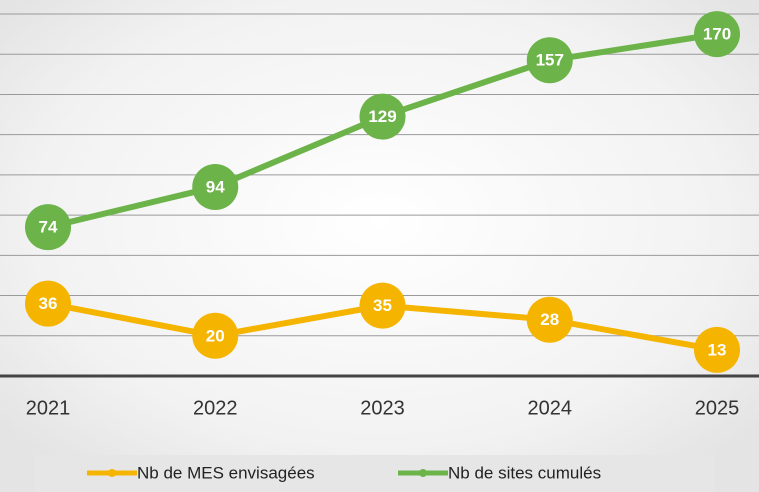 This screenshot has height=492, width=759. Describe the element at coordinates (550, 408) in the screenshot. I see `x-tick-label: 2024` at that location.